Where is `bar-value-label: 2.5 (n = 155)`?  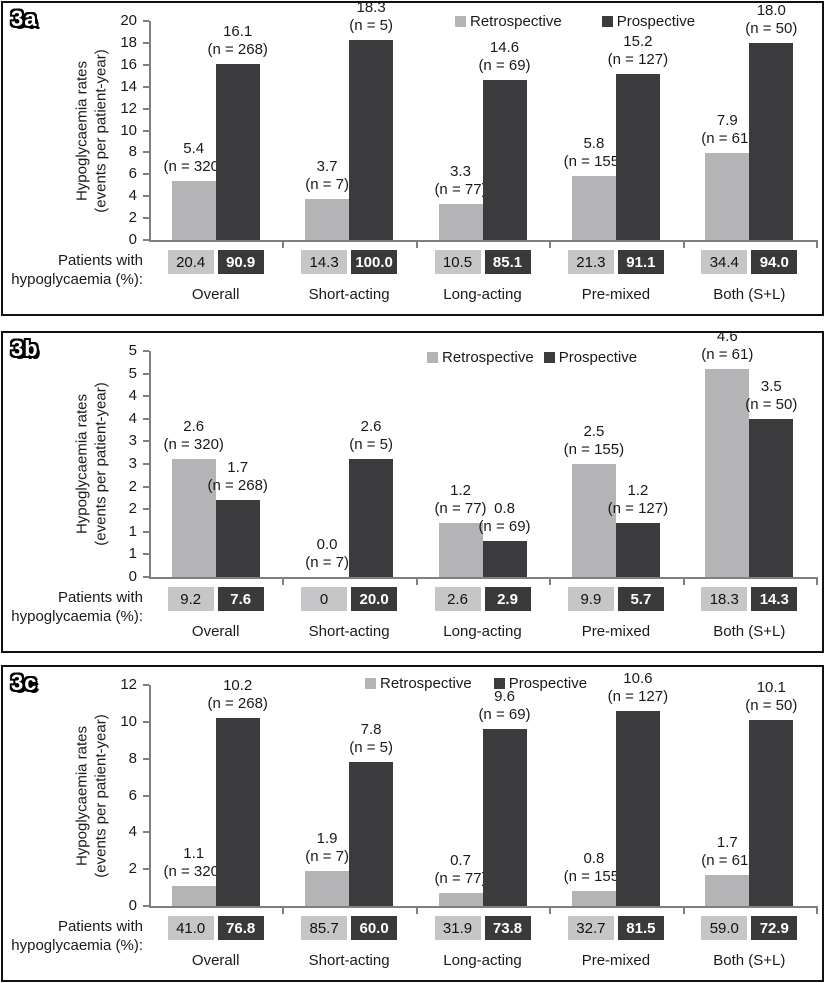
bar-value-label: 2.5 (n = 155) is located at coordinates (594, 441).